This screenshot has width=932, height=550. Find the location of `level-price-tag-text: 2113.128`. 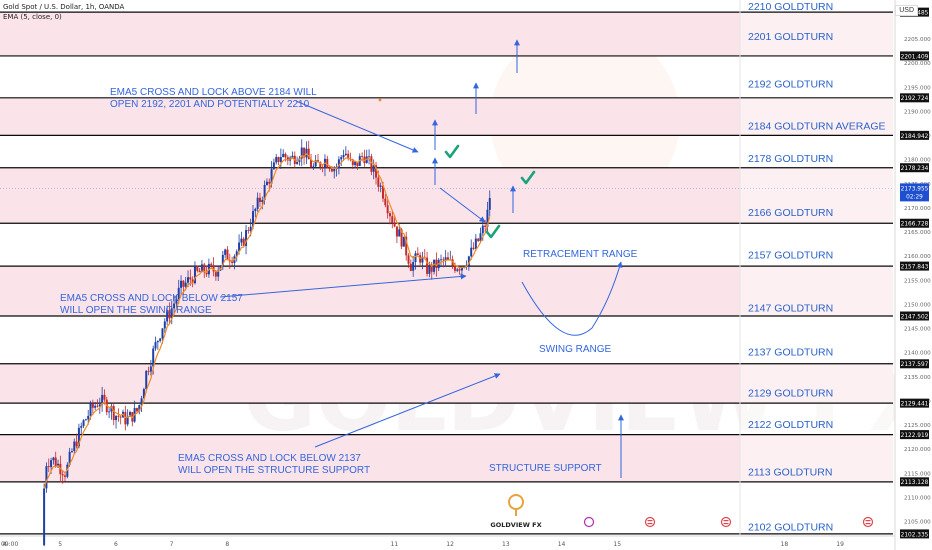

level-price-tag-text: 2113.128 is located at coordinates (915, 483).